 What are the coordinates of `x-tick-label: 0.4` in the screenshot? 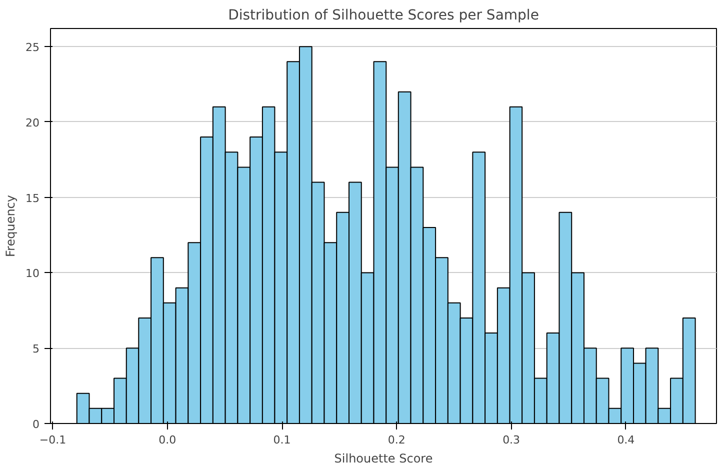 It's located at (626, 440).